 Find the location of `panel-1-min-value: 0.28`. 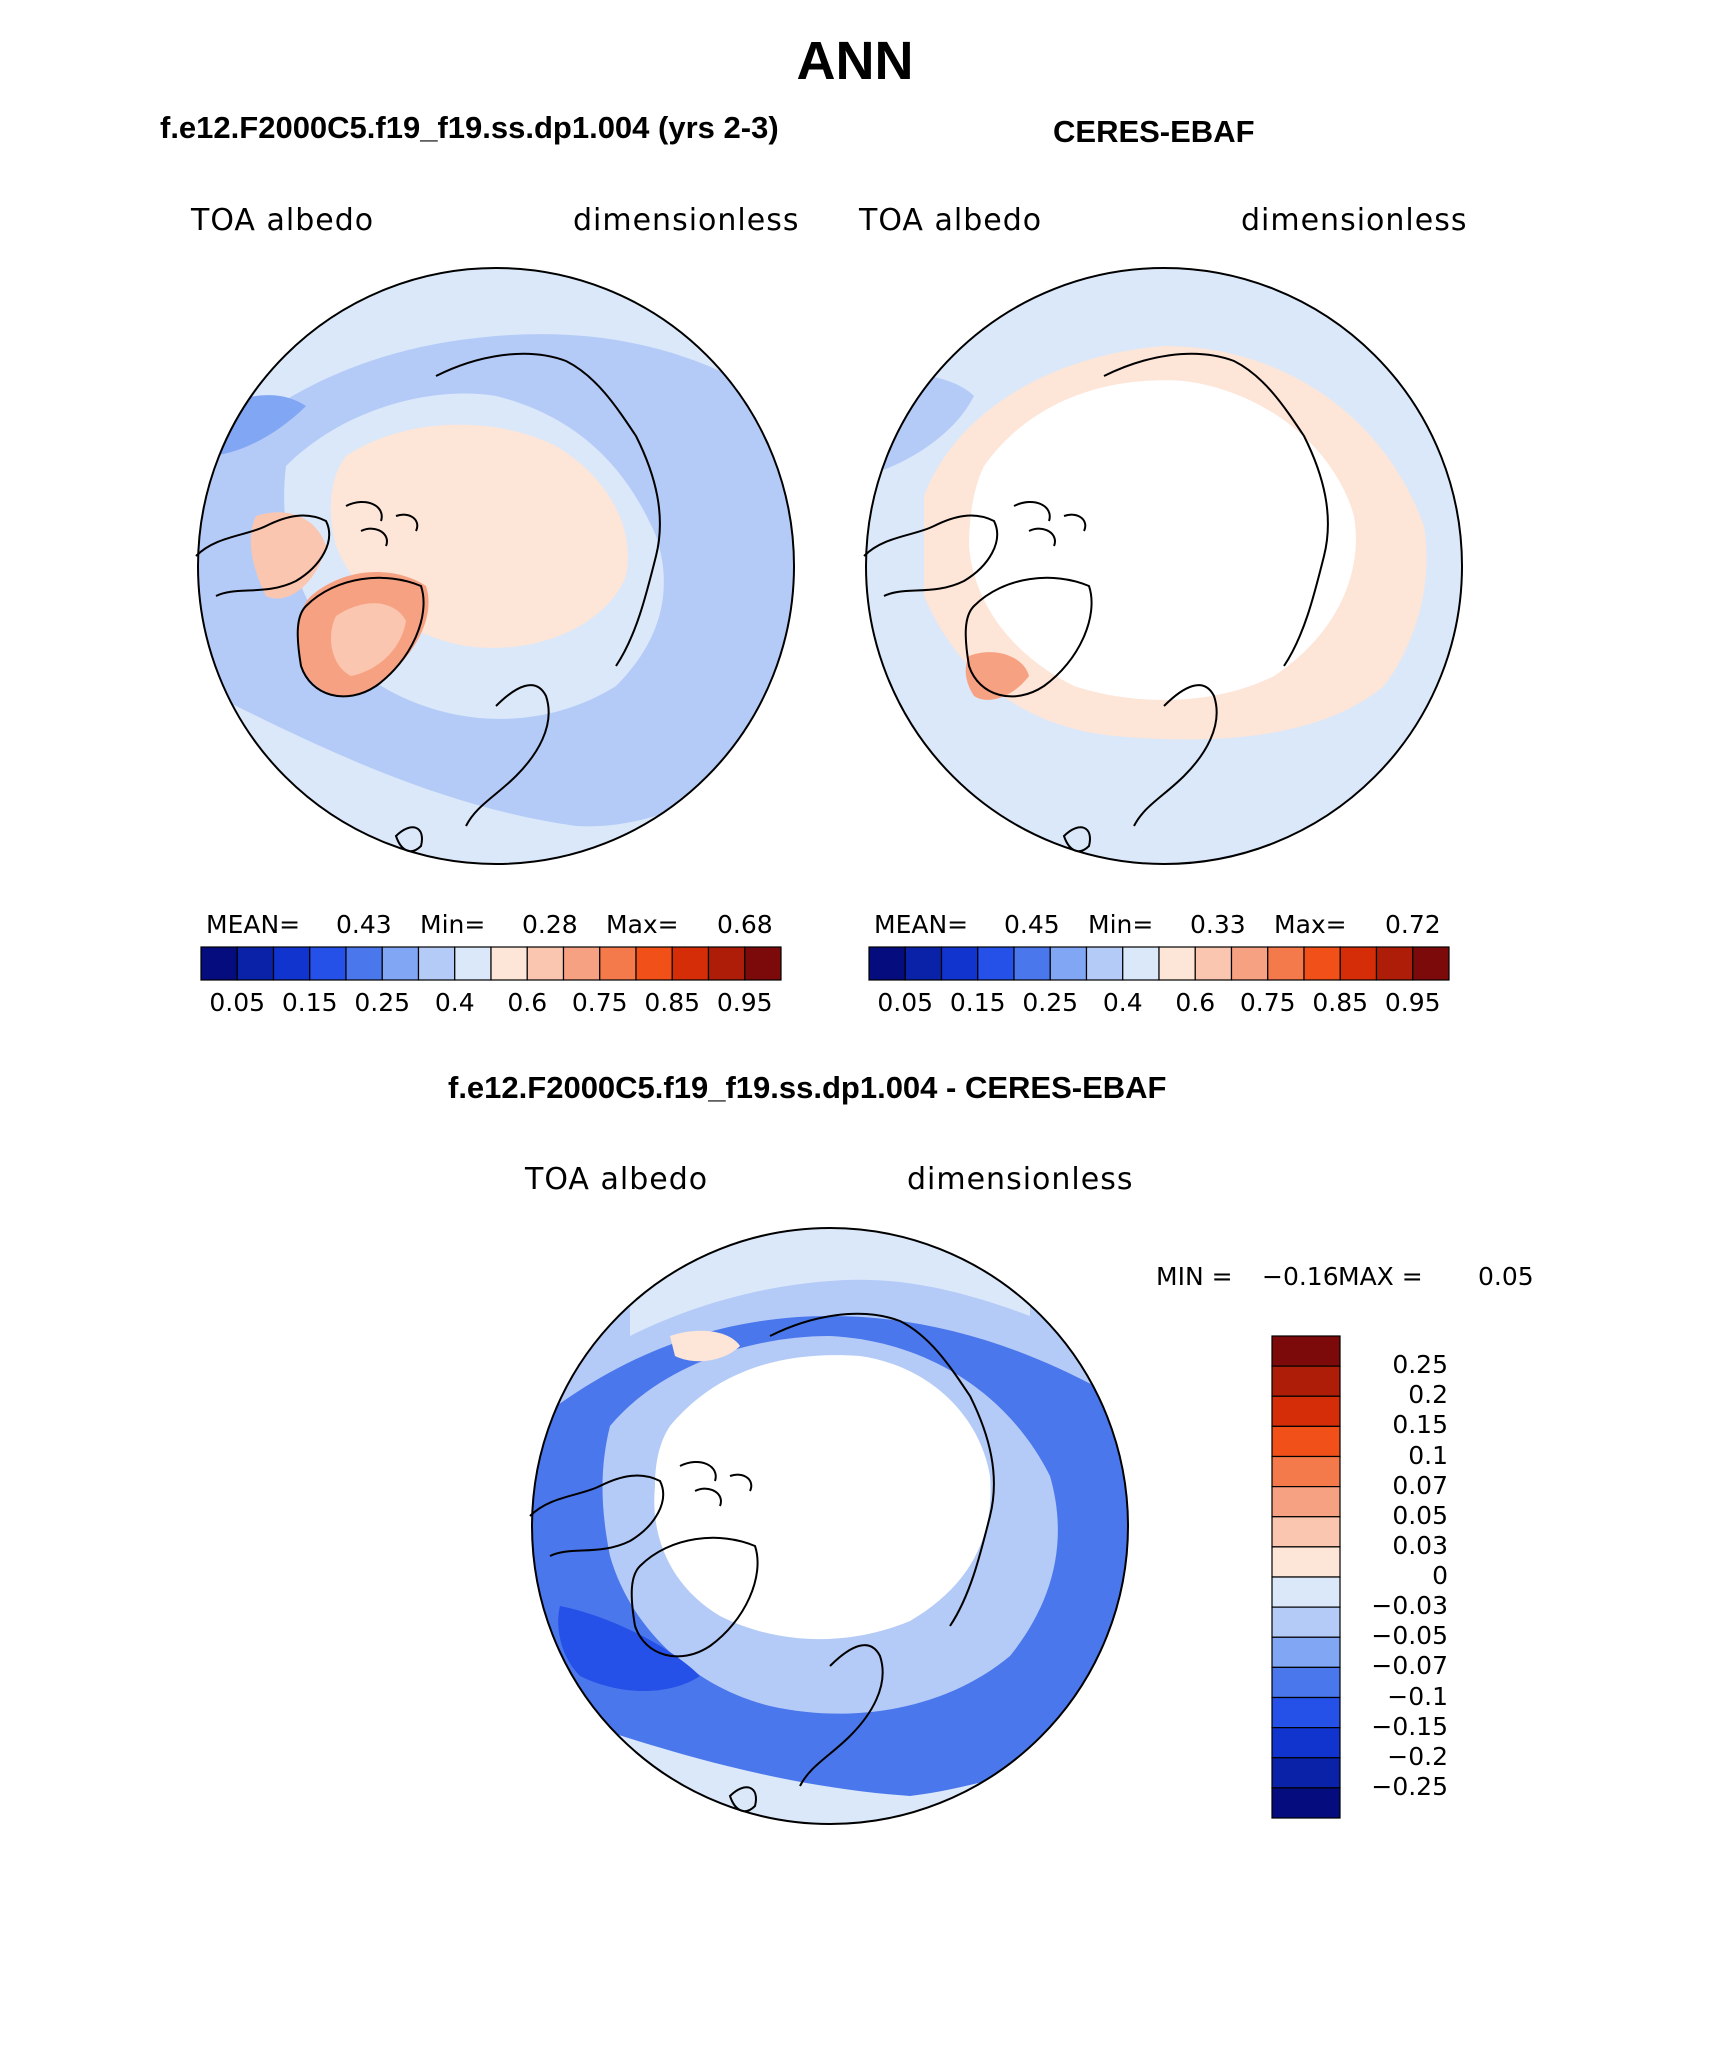

panel-1-min-value: 0.28 is located at coordinates (550, 924).